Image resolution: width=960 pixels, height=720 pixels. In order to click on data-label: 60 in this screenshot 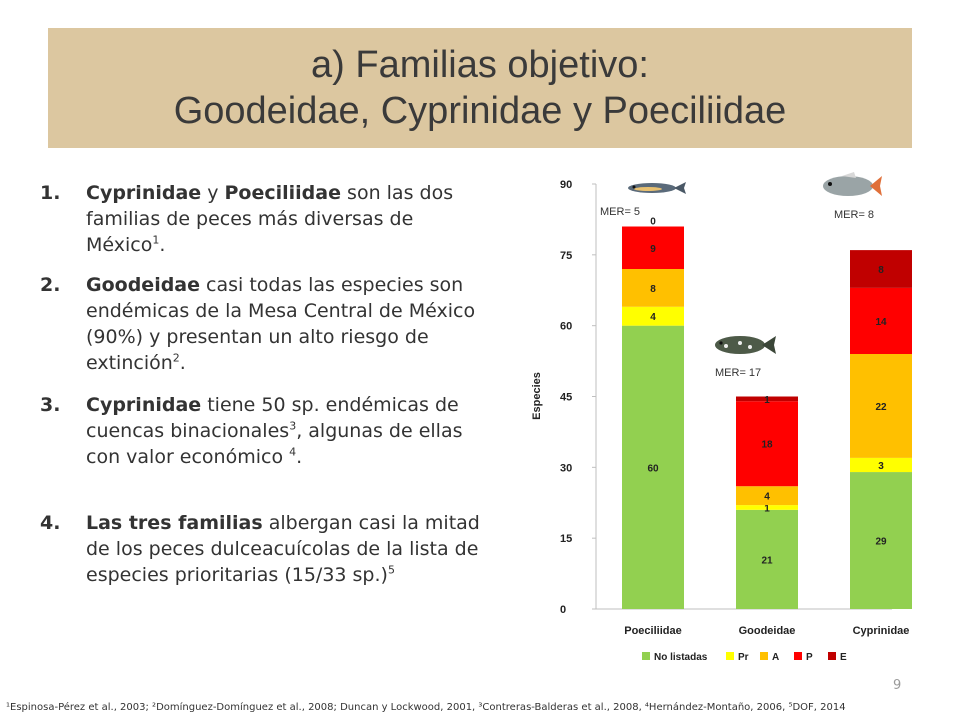, I will do `click(653, 468)`.